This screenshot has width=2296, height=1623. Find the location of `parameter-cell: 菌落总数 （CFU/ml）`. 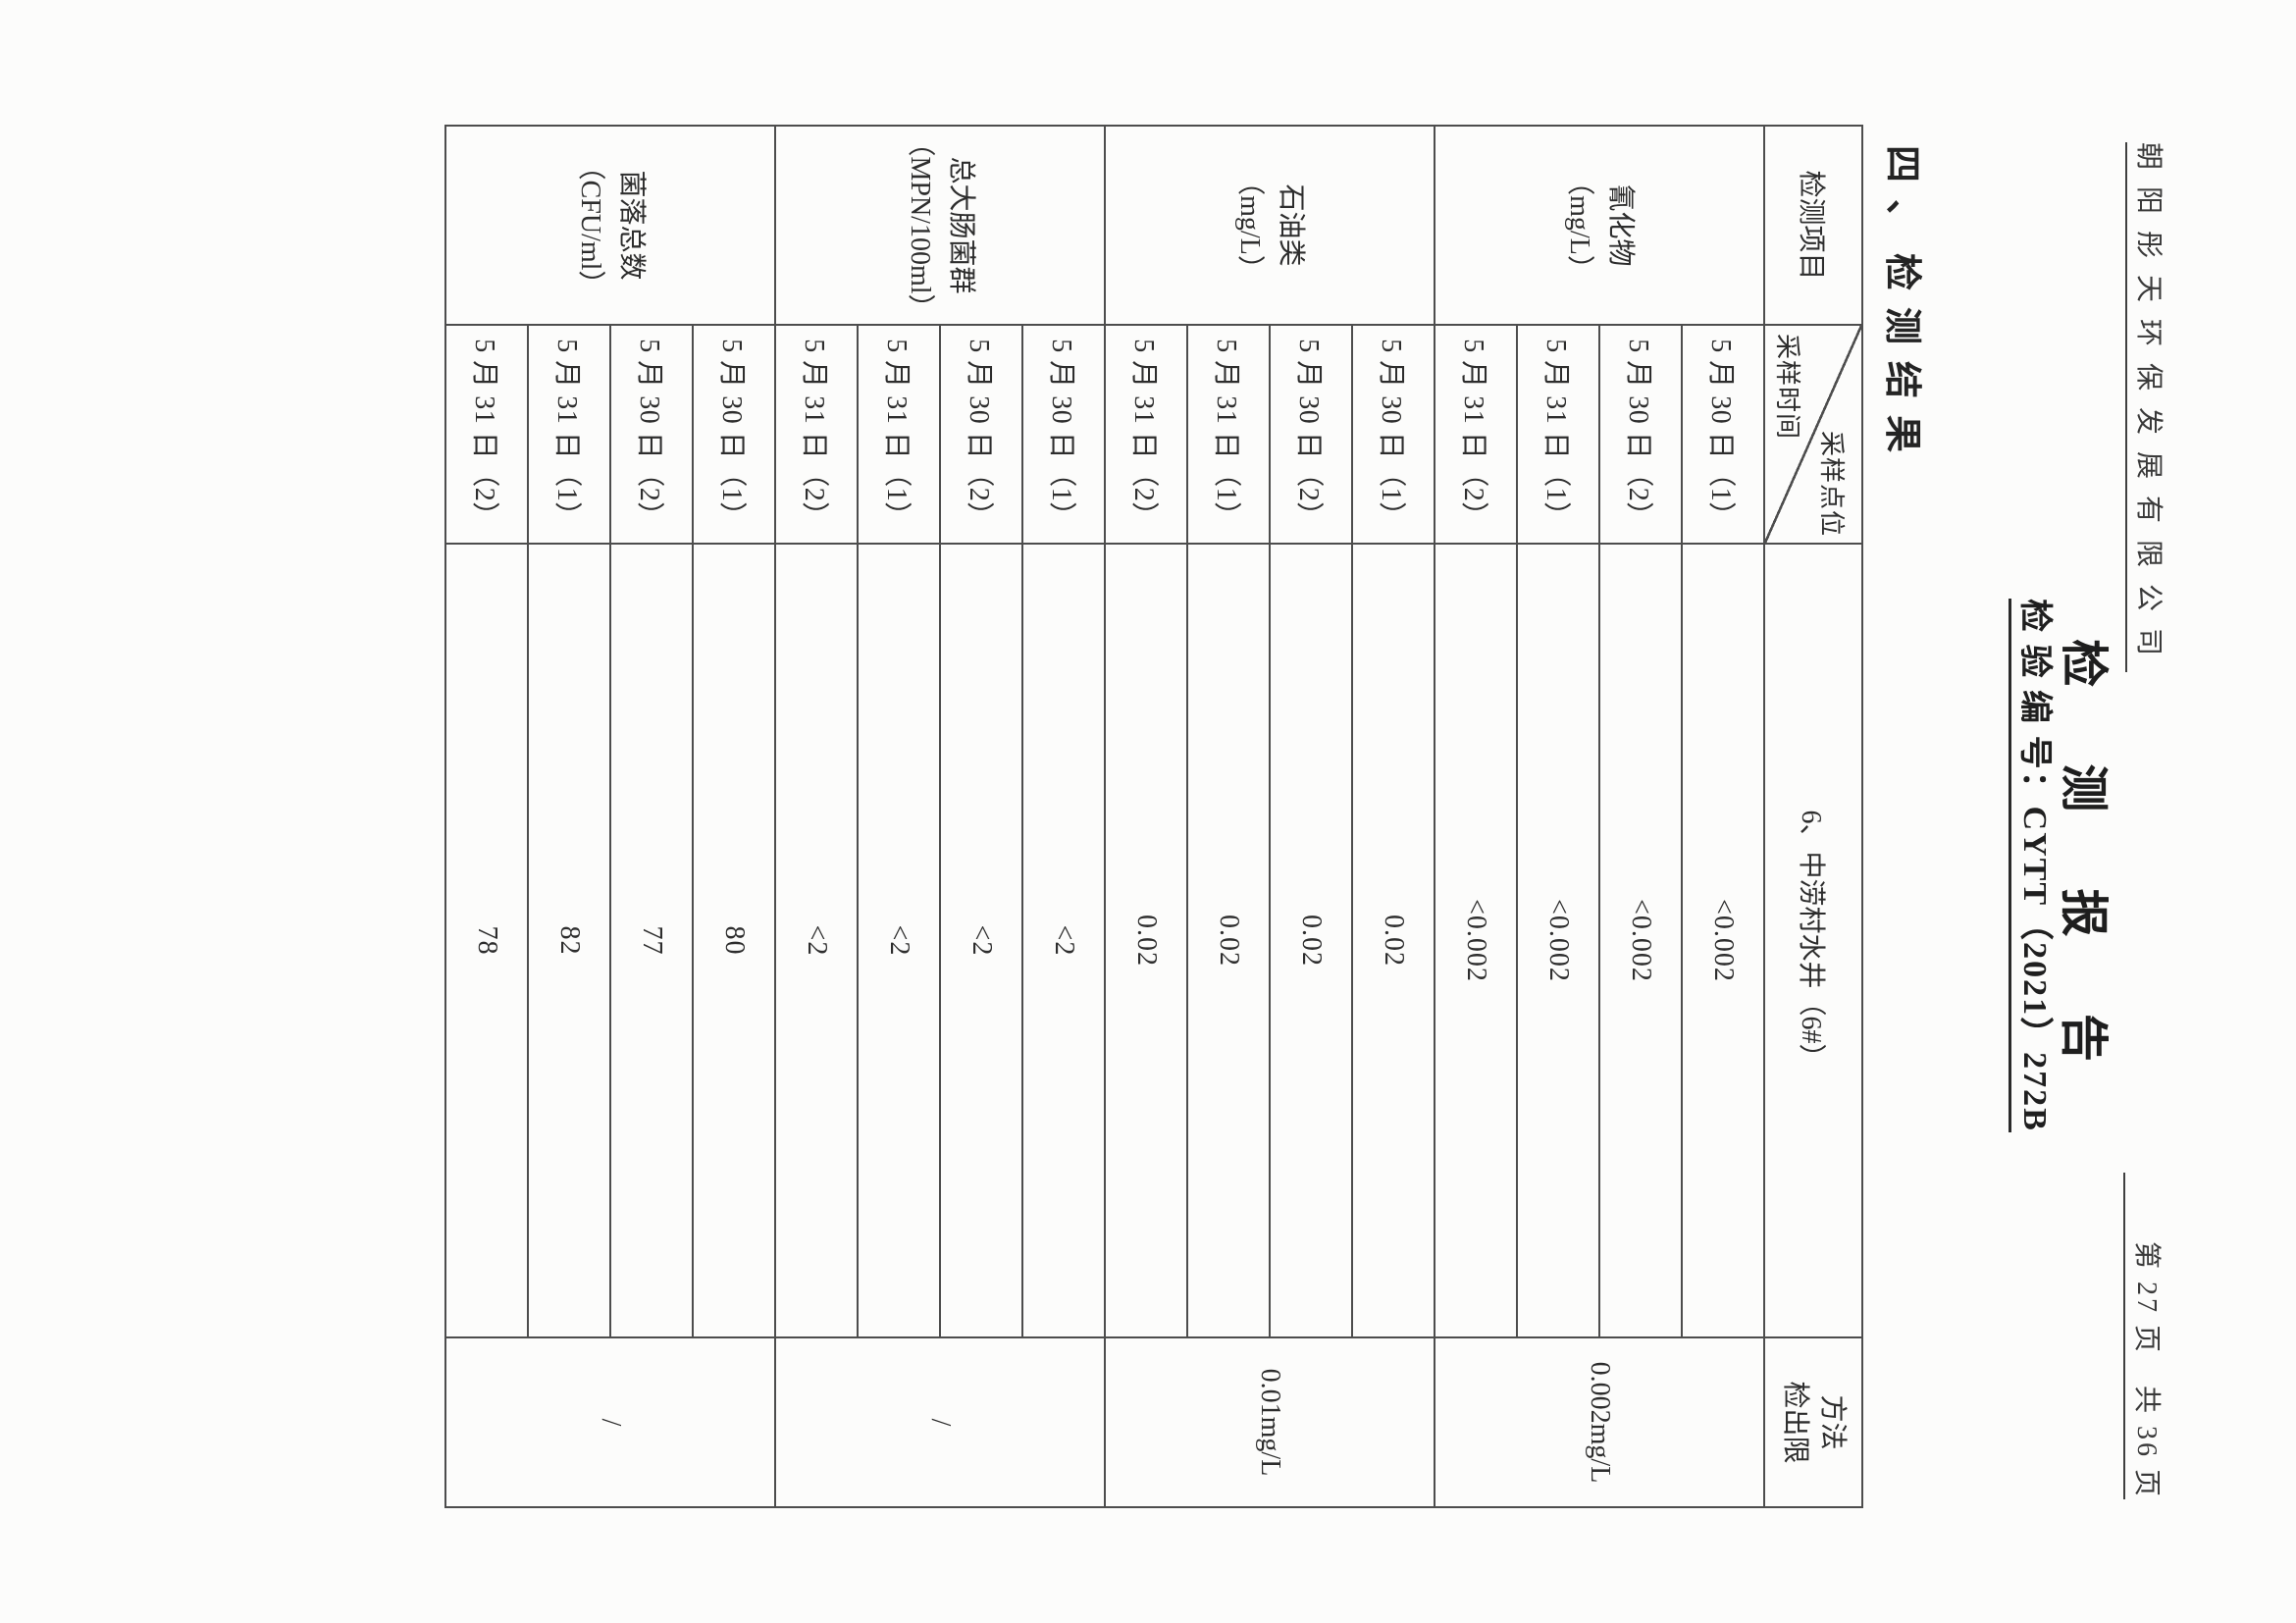

parameter-cell: 菌落总数 （CFU/ml） is located at coordinates (610, 225).